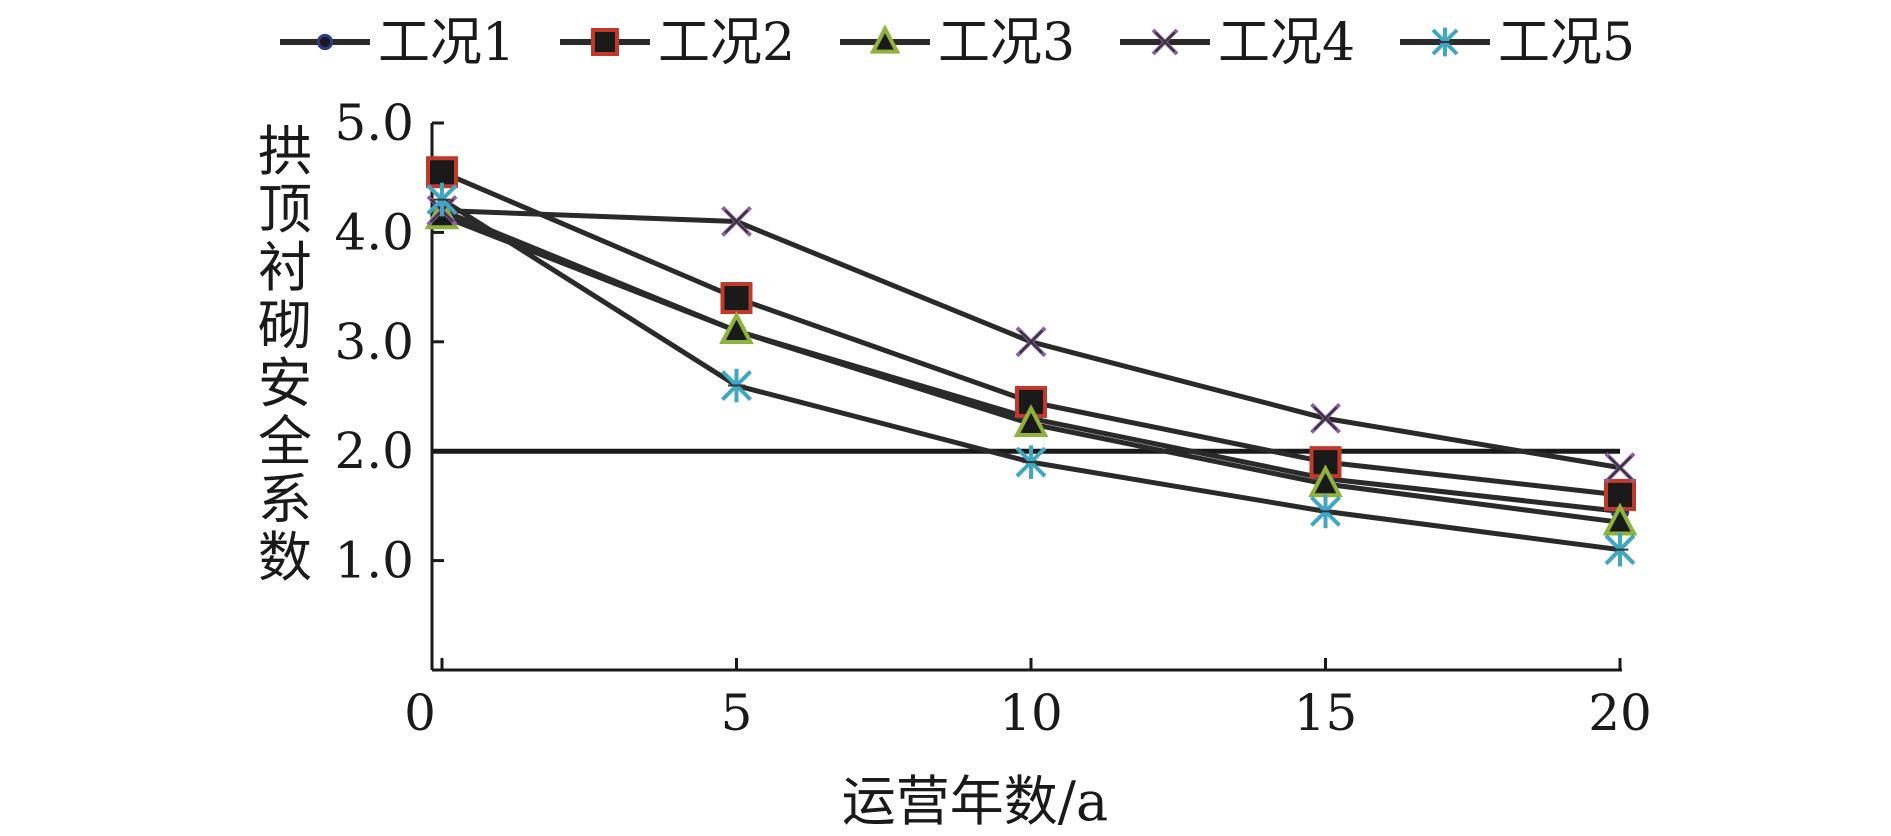 The image size is (1891, 836). I want to click on y-axis-title-char: 拱, so click(285, 151).